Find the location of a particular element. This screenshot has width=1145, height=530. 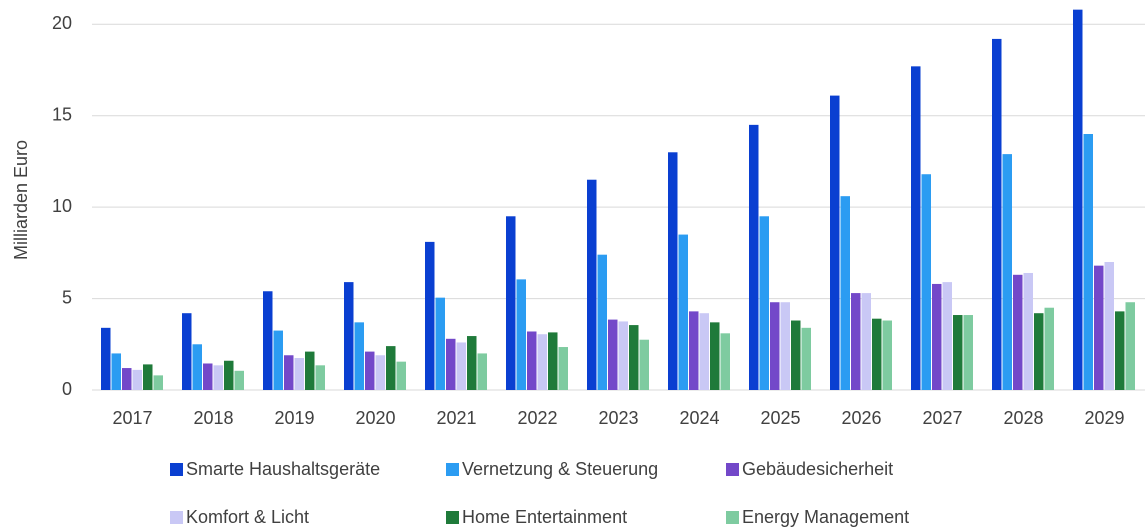

x-tick-label: 2018 is located at coordinates (213, 418).